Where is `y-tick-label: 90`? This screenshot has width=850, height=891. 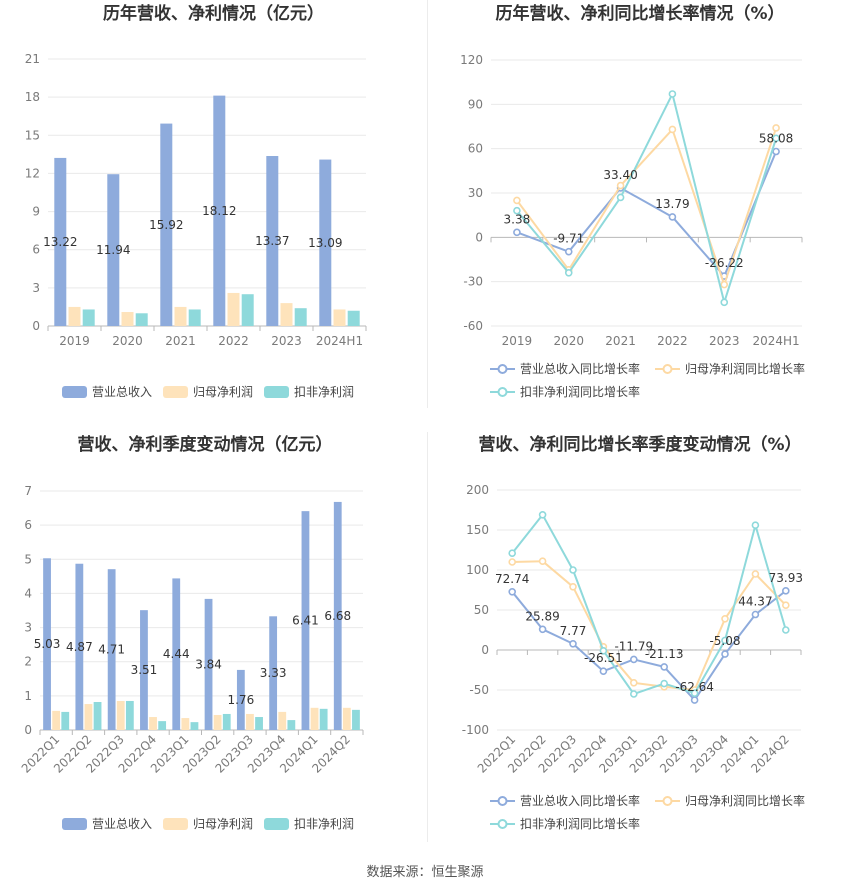 y-tick-label: 90 is located at coordinates (475, 104).